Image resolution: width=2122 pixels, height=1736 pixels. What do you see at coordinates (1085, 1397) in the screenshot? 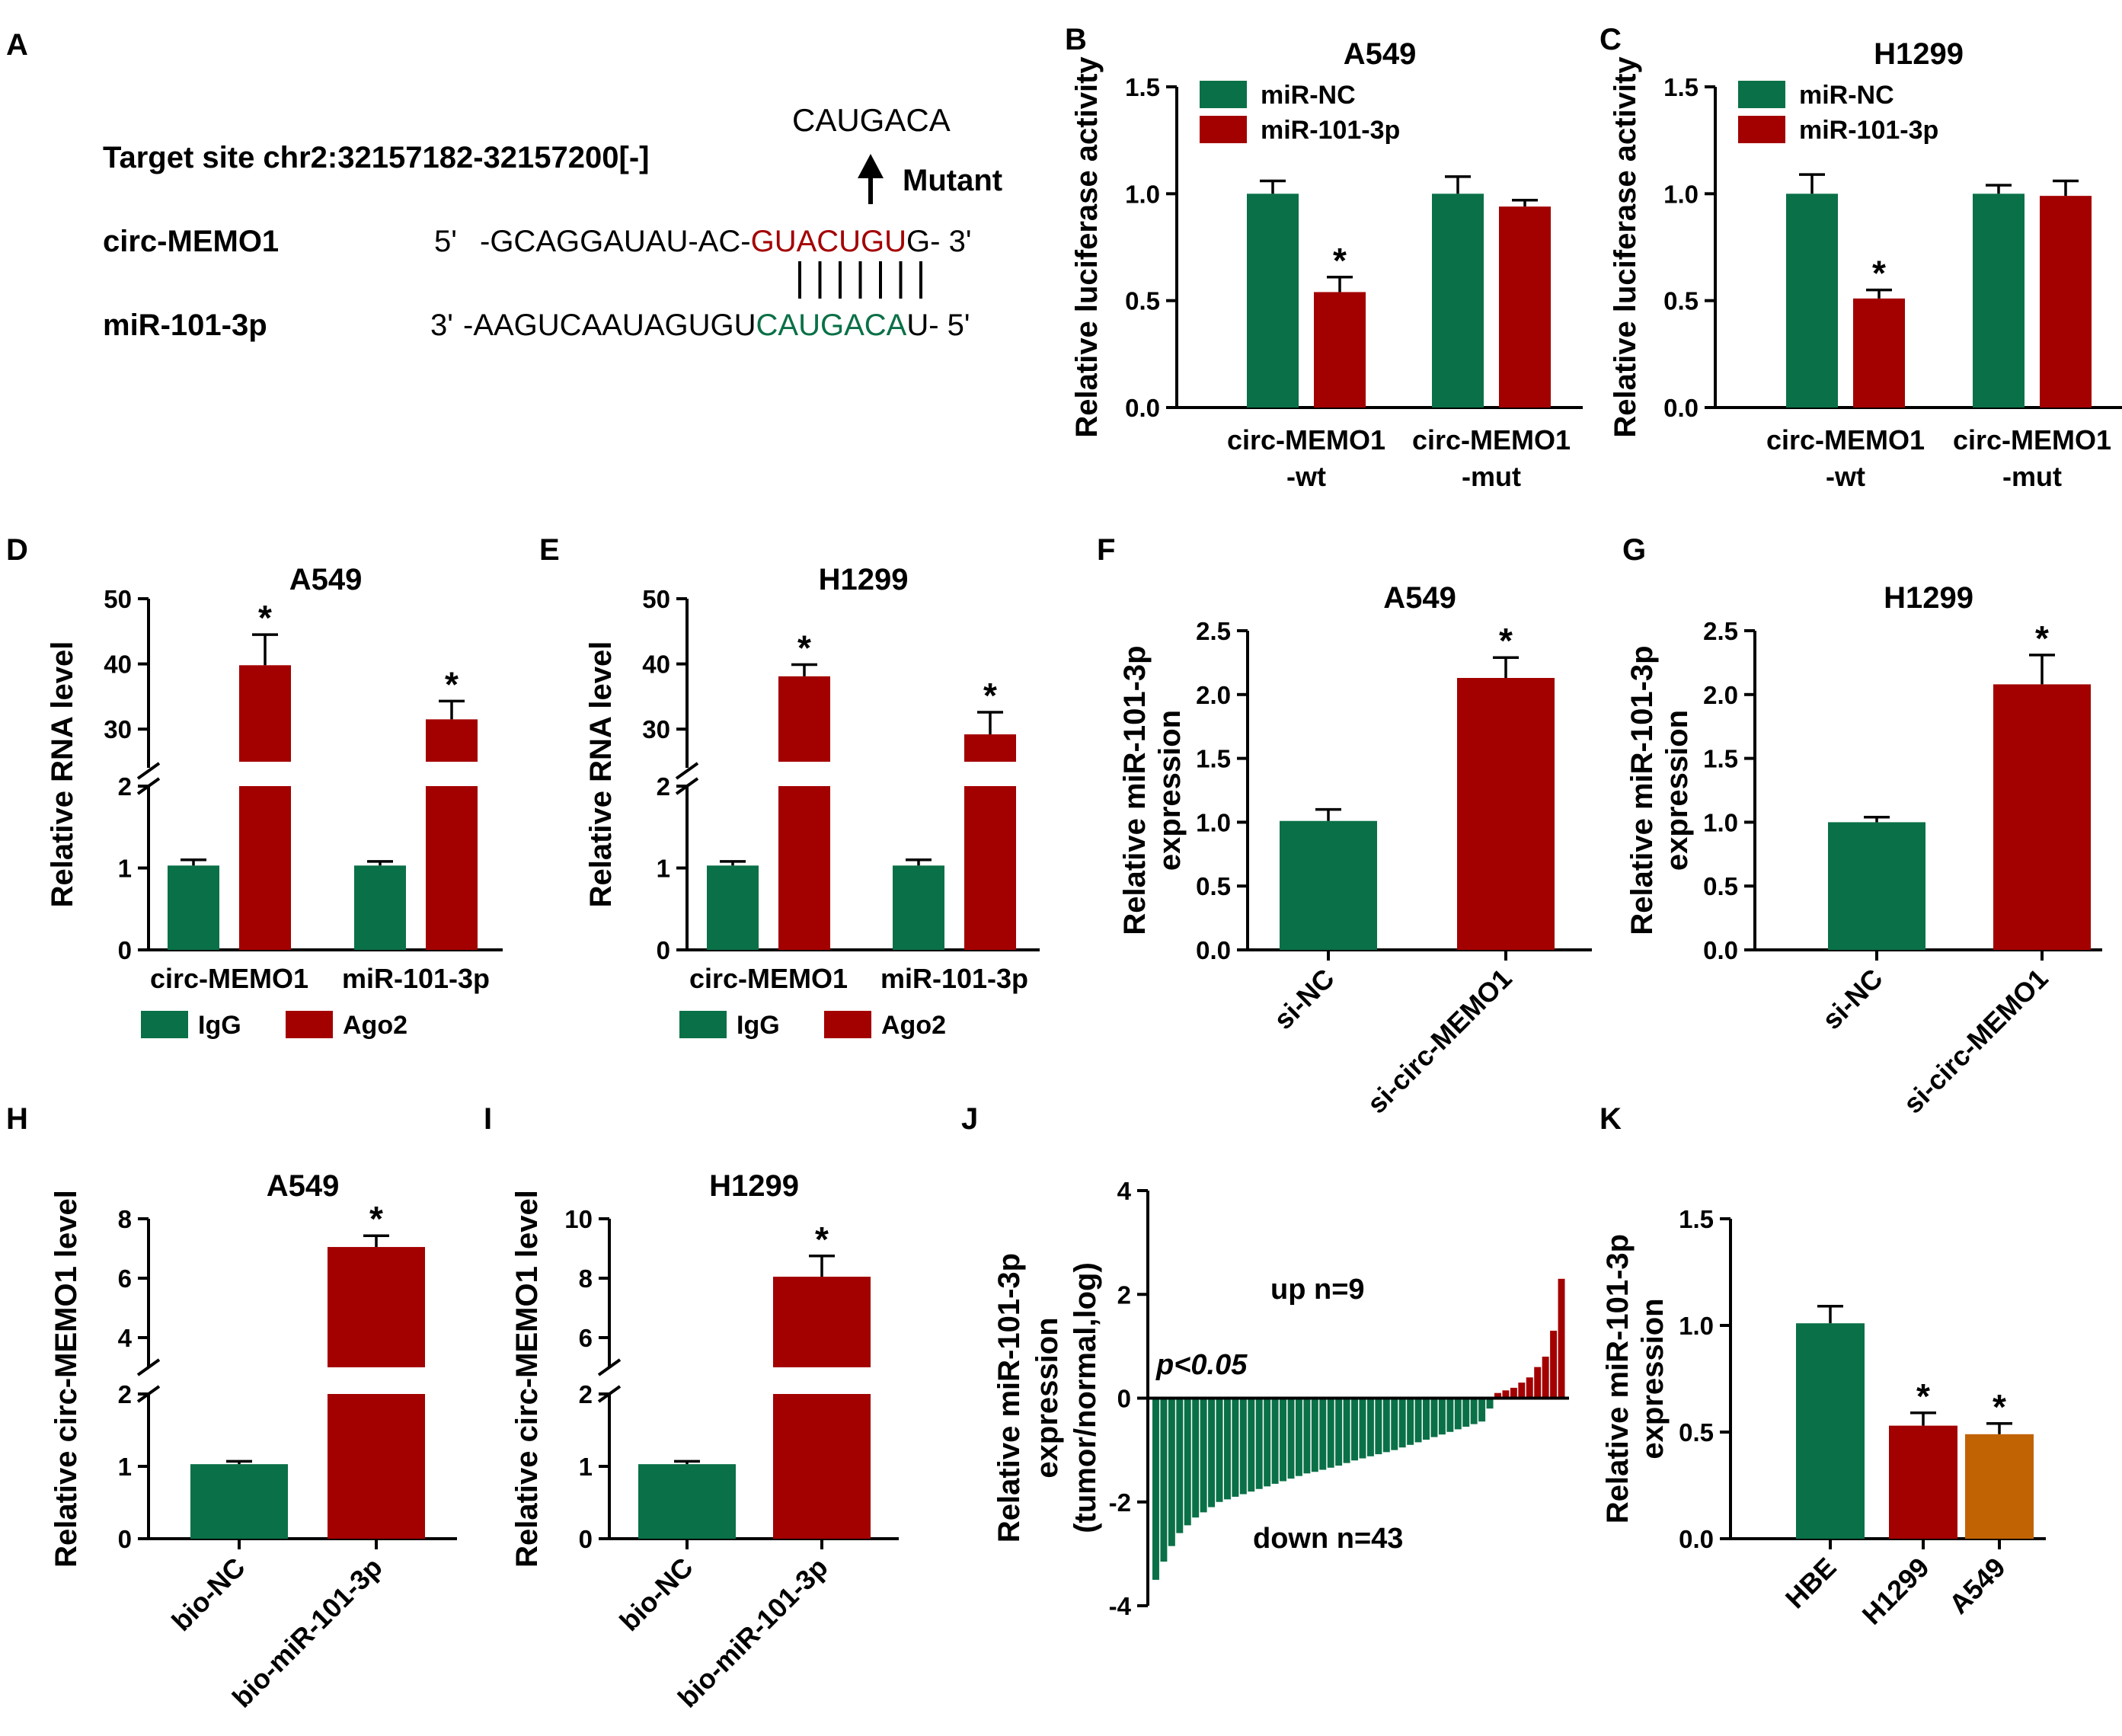
I see `y-axis-label-line: (tumor/normal,log)` at bounding box center [1085, 1397].